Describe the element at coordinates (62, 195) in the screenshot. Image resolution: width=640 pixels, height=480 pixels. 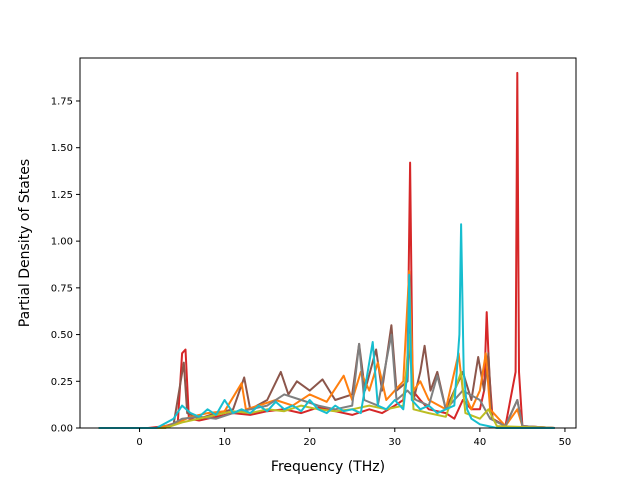
I see `y-tick-label: 1.25` at that location.